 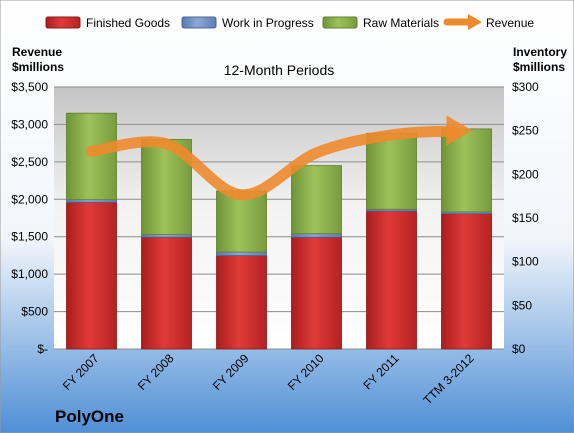 I want to click on revenue-line-layer, so click(x=279, y=158).